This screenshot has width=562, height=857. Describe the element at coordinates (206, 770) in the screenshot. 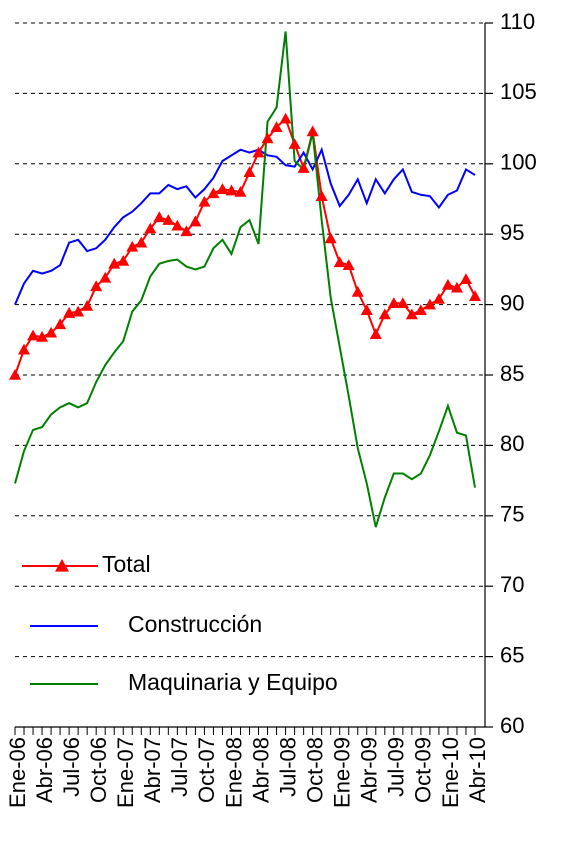

I see `x-tick-label: Oct-07` at that location.